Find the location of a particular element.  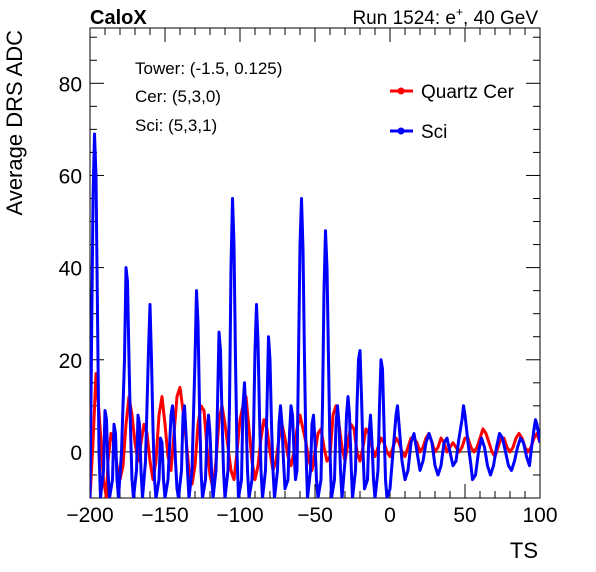

y-tick-label: 20 is located at coordinates (70, 361).